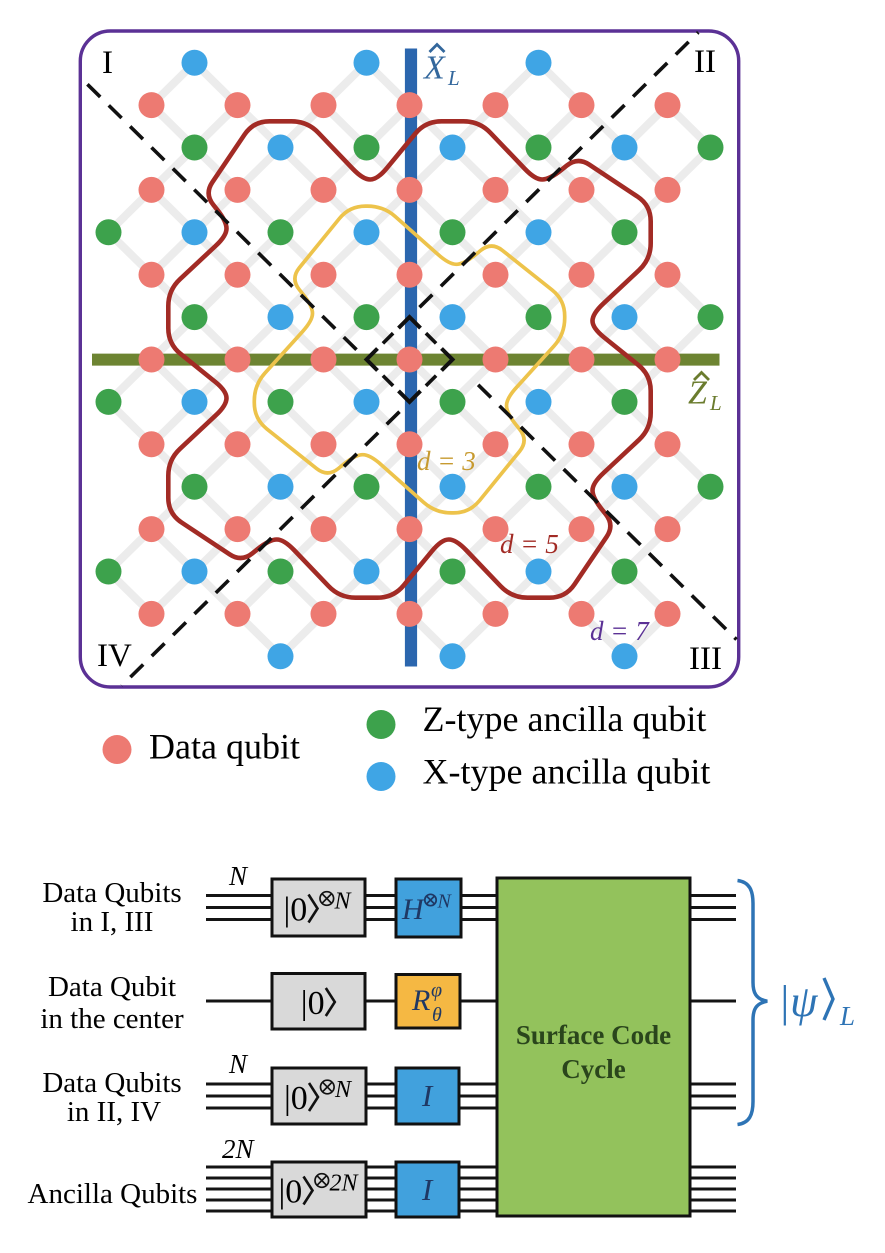 This screenshot has width=885, height=1253. What do you see at coordinates (698, 393) in the screenshot?
I see `svg-text: Z` at bounding box center [698, 393].